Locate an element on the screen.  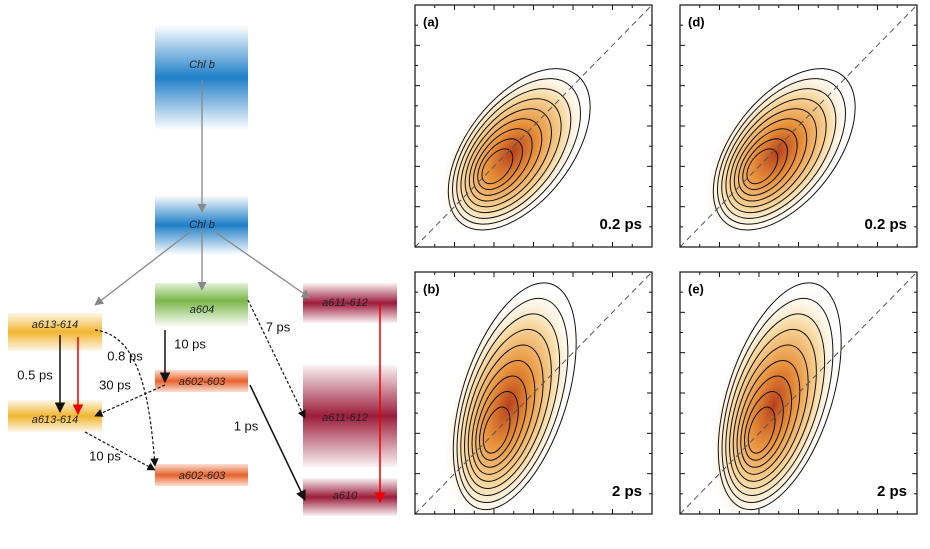
red-arrows is located at coordinates (229, 403).